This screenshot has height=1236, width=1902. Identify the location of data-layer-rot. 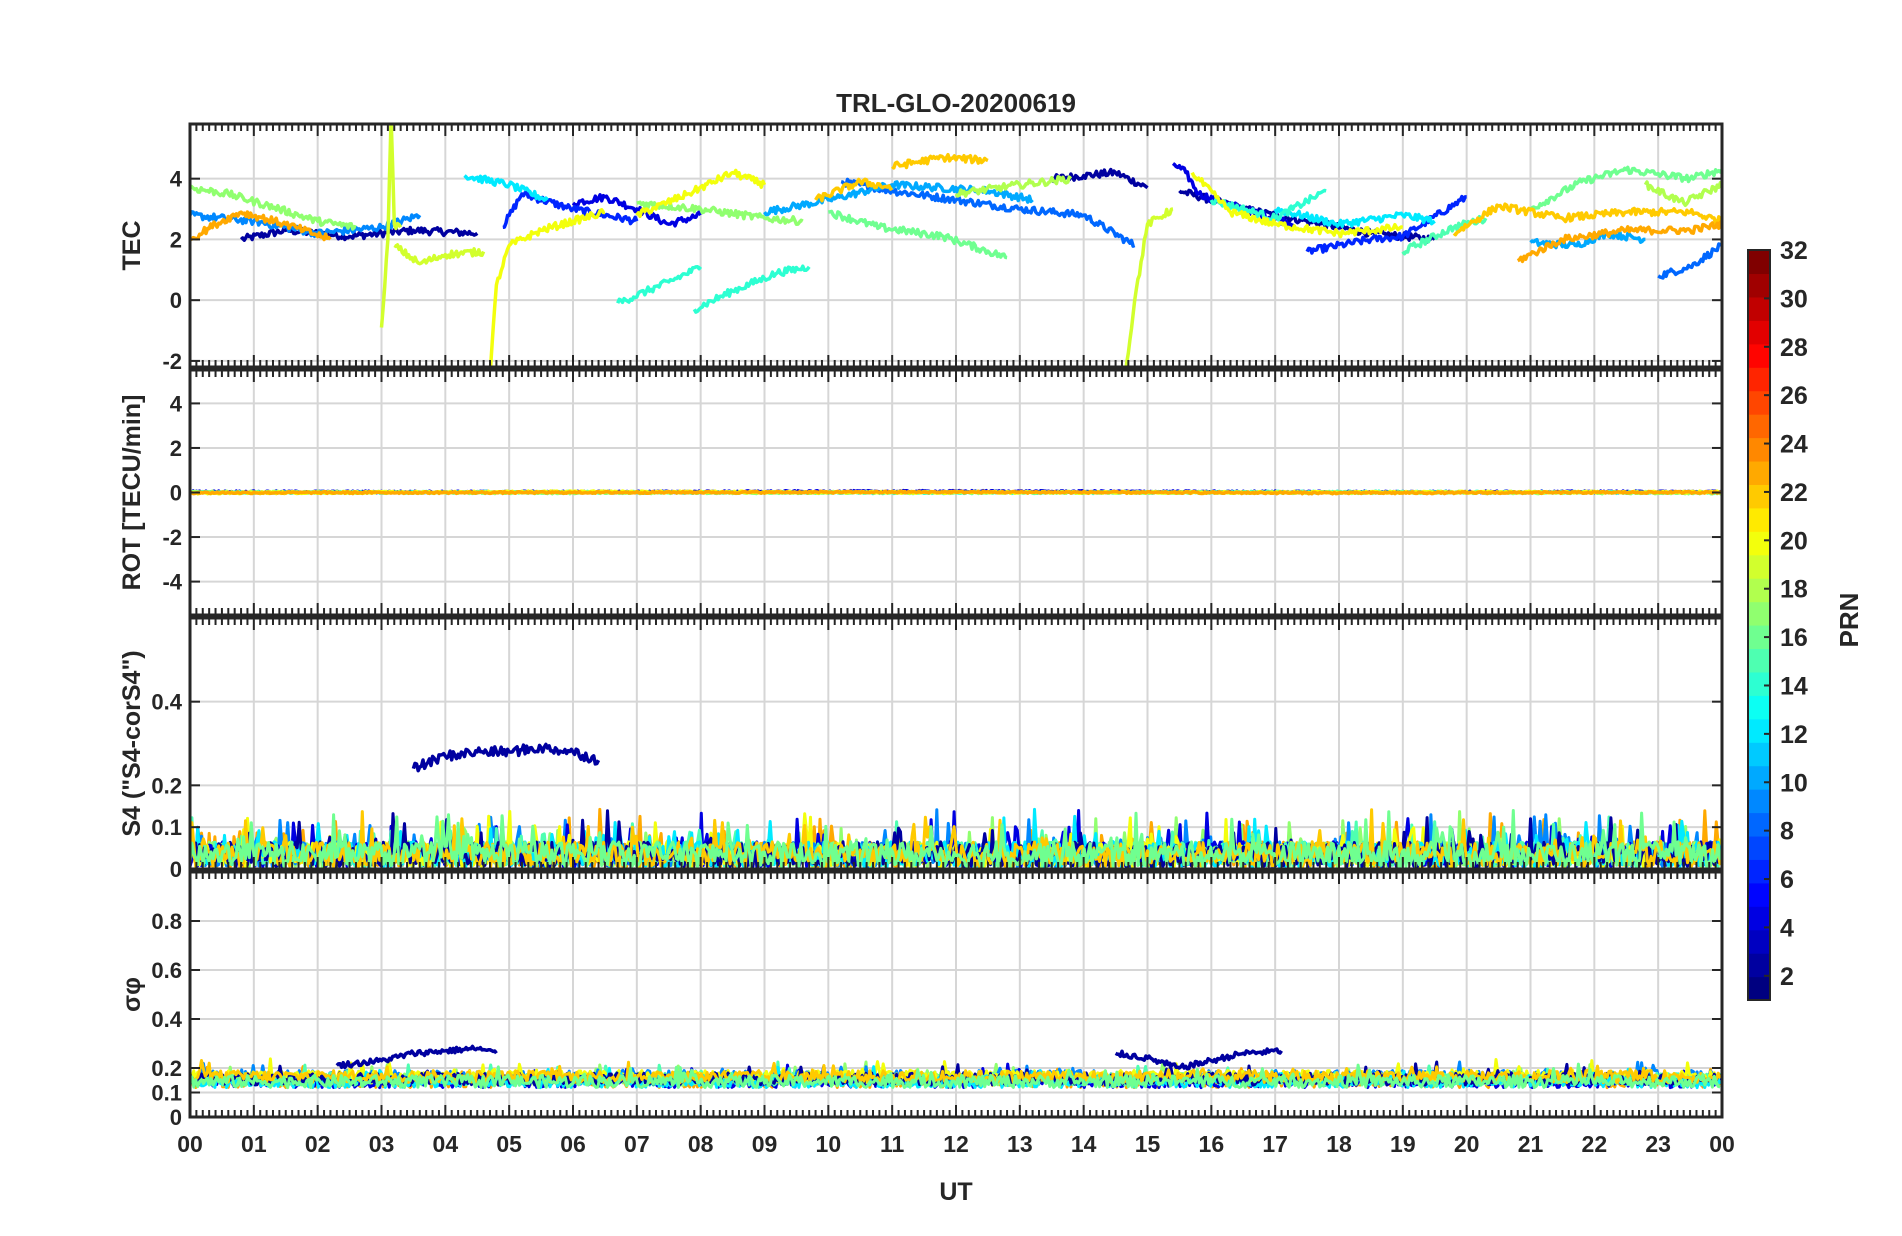
(956, 492).